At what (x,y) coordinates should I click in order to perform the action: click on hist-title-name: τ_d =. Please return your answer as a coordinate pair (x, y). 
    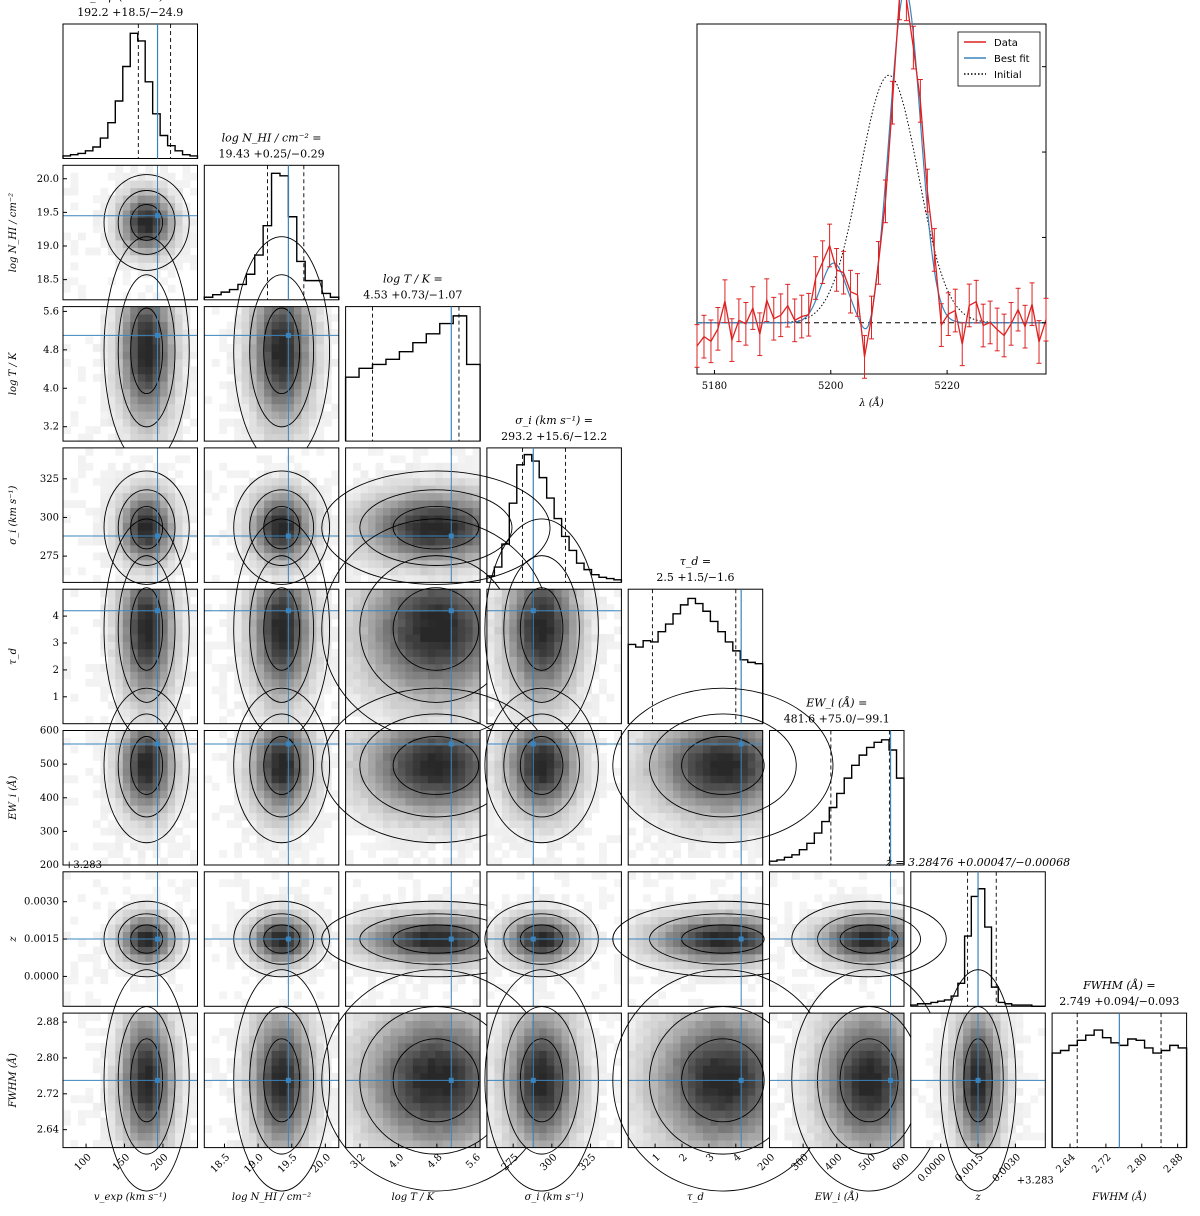
    Looking at the image, I should click on (695, 561).